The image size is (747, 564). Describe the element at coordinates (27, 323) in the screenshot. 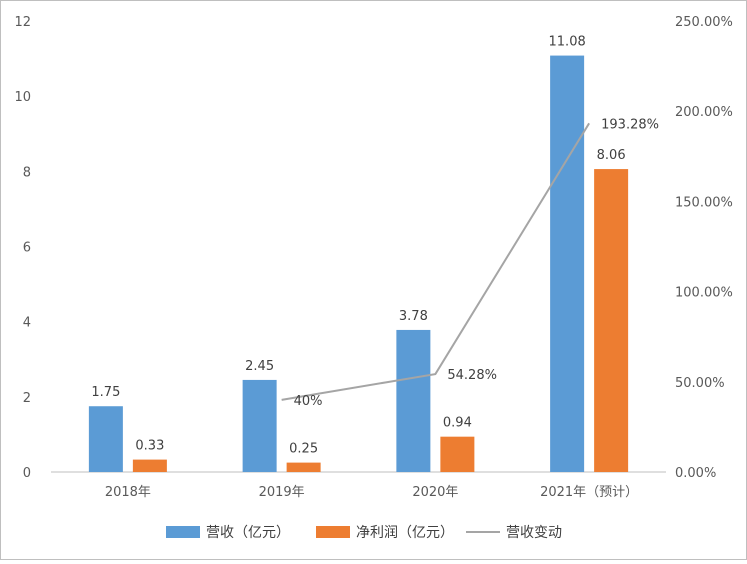

I see `y-left-tick-label: 4` at that location.